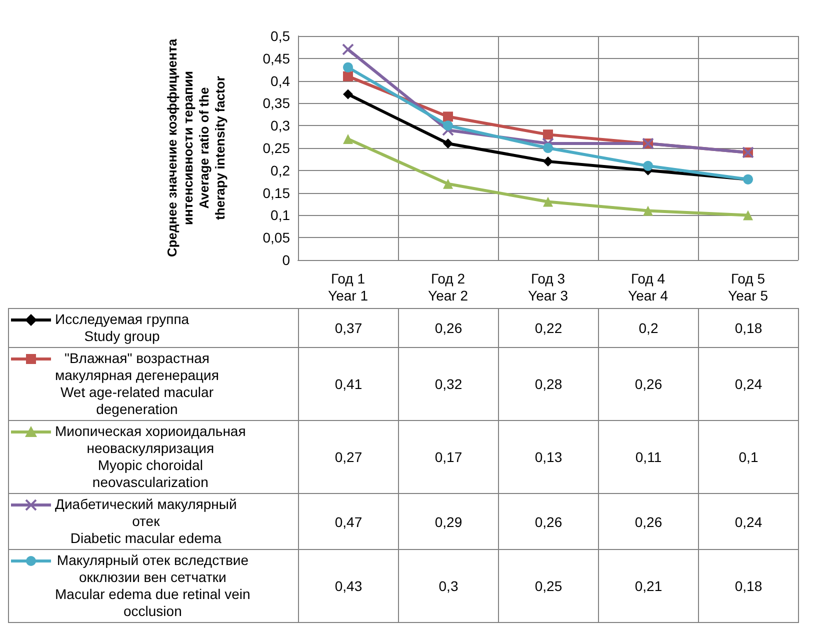 Image resolution: width=817 pixels, height=643 pixels. What do you see at coordinates (348, 328) in the screenshot?
I see `data-label: 0,37` at bounding box center [348, 328].